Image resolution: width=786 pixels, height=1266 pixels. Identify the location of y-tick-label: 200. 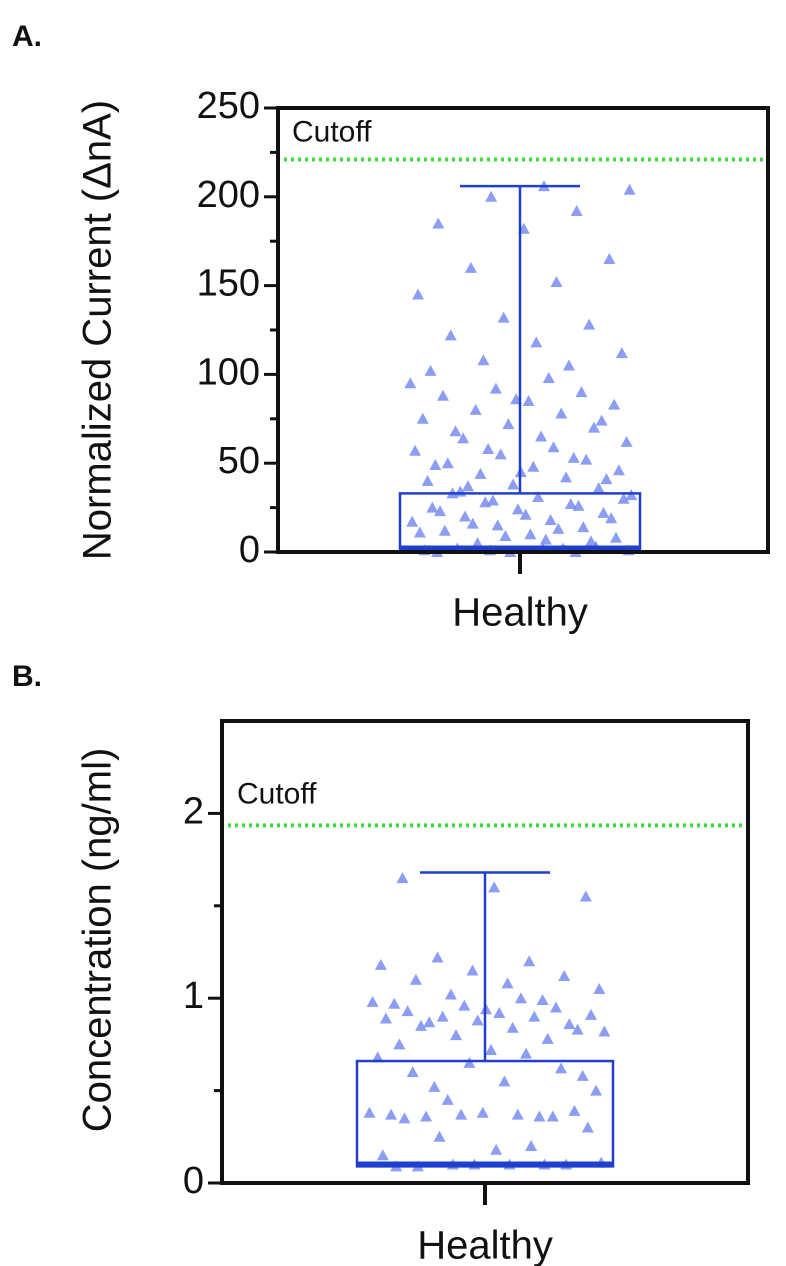
(228, 195).